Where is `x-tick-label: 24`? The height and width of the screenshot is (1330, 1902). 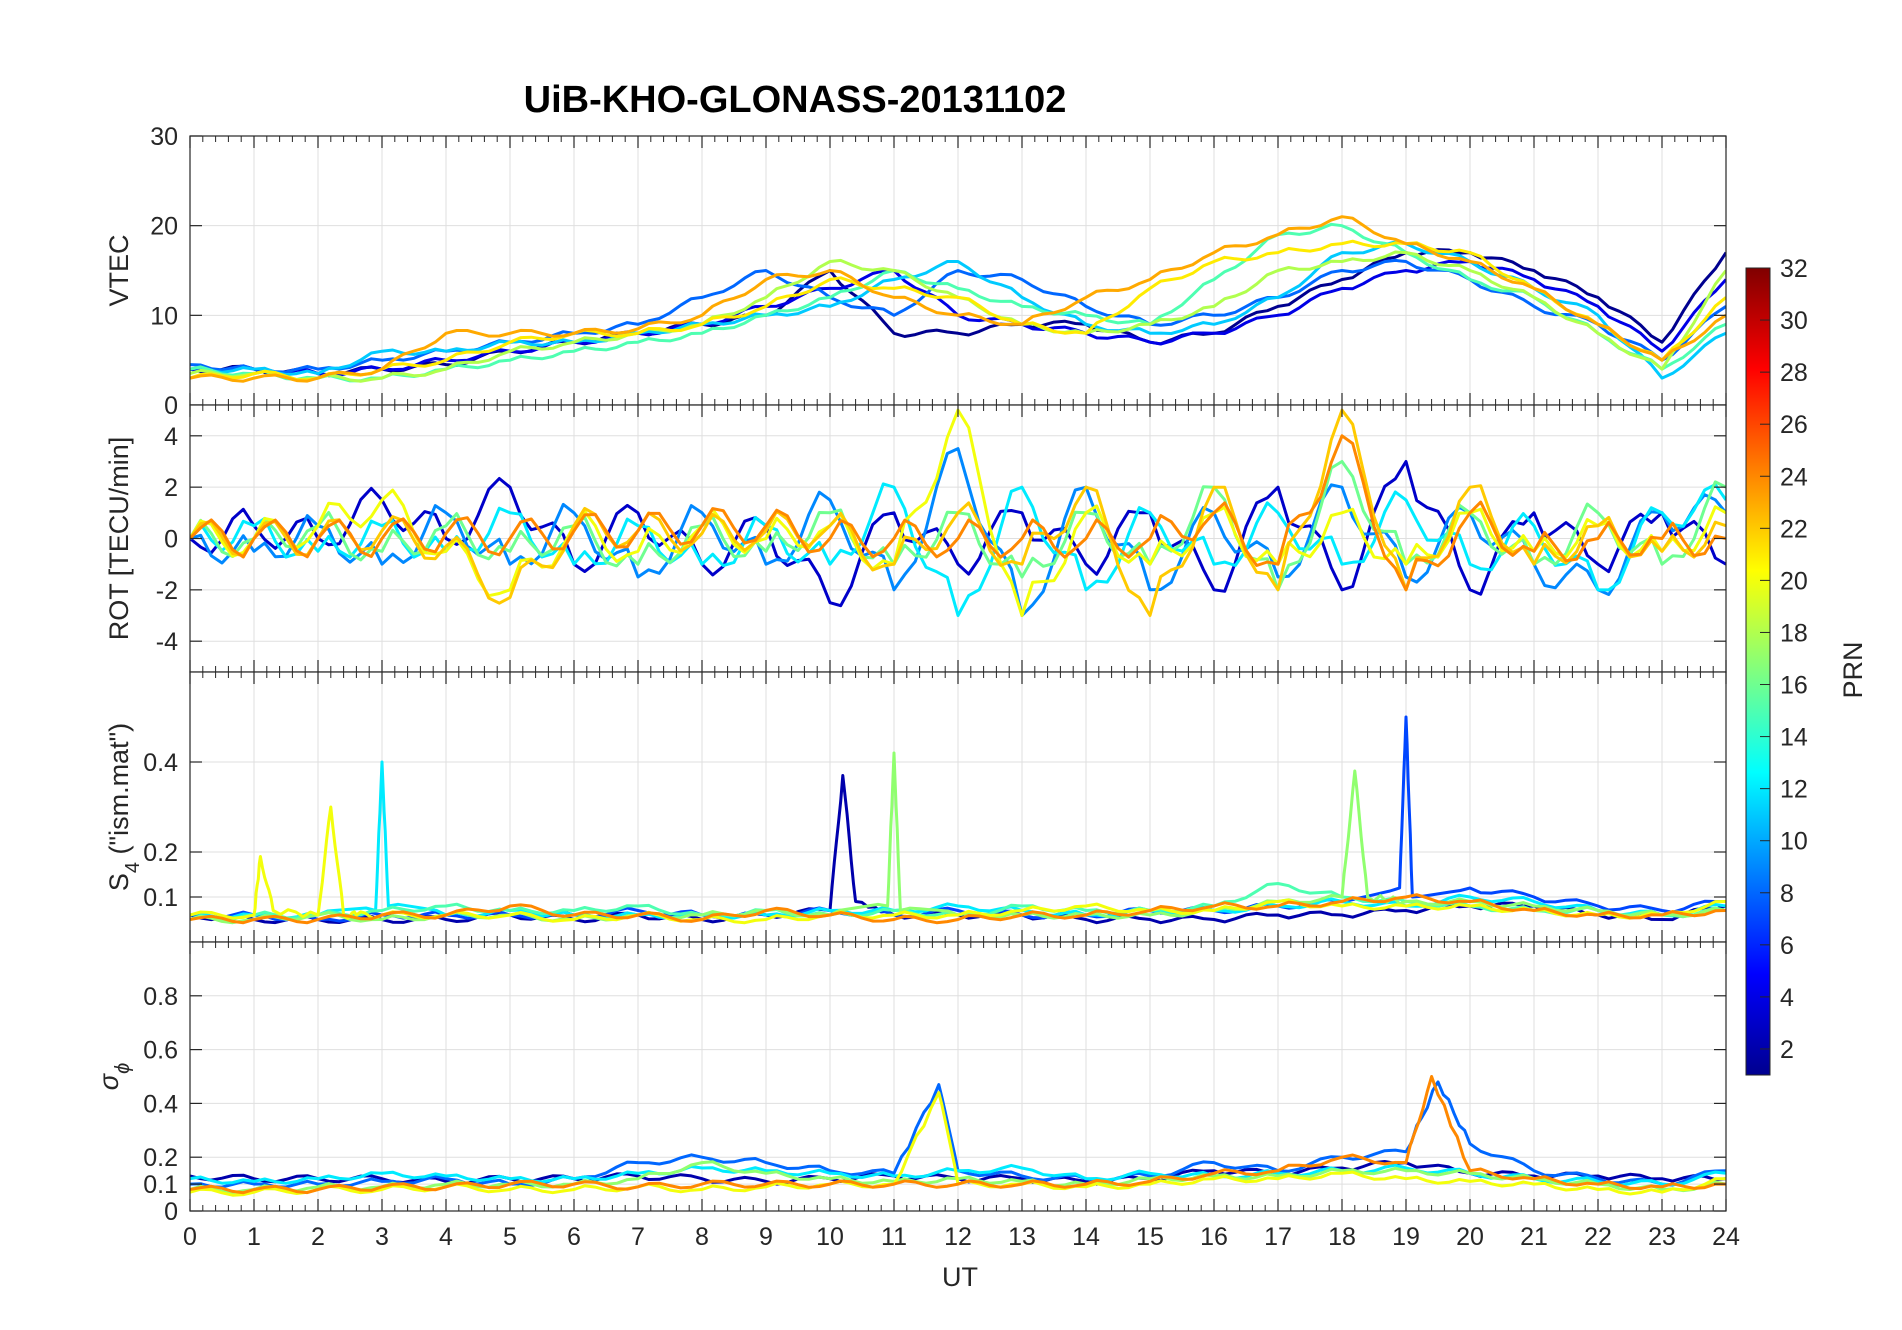 x-tick-label: 24 is located at coordinates (1726, 1237).